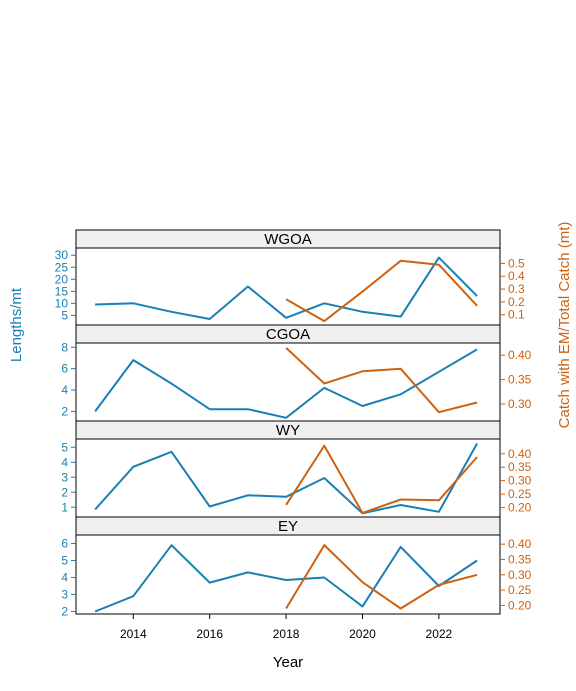  Describe the element at coordinates (516, 302) in the screenshot. I see `right-tick-label: 0.2` at that location.